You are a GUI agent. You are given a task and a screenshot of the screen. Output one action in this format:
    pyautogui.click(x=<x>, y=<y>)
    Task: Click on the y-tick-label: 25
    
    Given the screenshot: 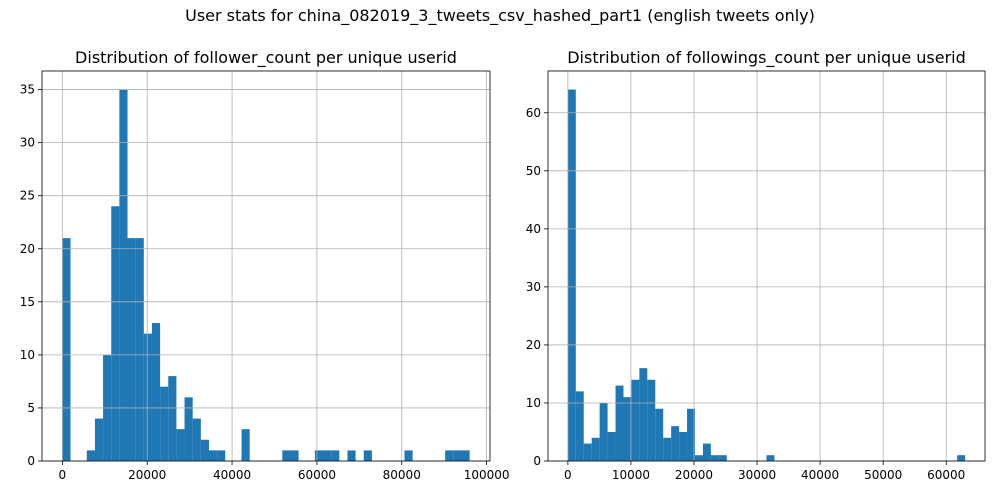 What is the action you would take?
    pyautogui.click(x=27, y=196)
    